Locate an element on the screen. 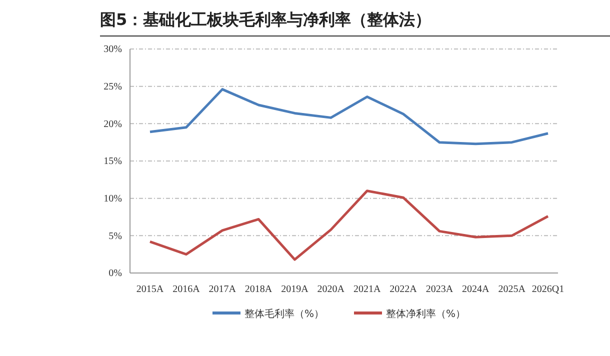 The height and width of the screenshot is (356, 610). legend-label: 整体毛利率（%） is located at coordinates (284, 314).